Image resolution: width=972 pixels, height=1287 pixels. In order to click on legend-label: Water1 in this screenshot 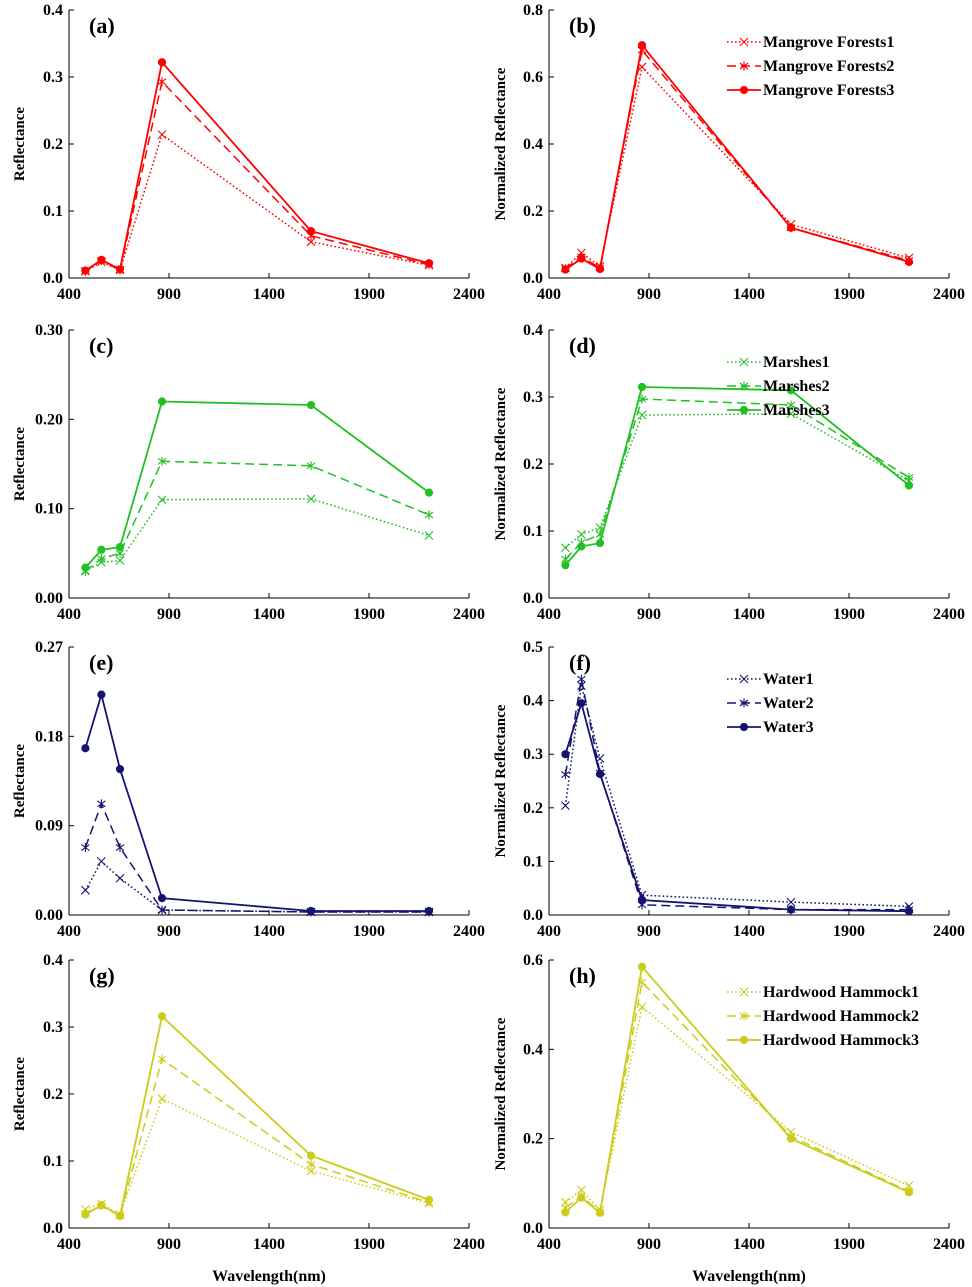, I will do `click(788, 679)`.